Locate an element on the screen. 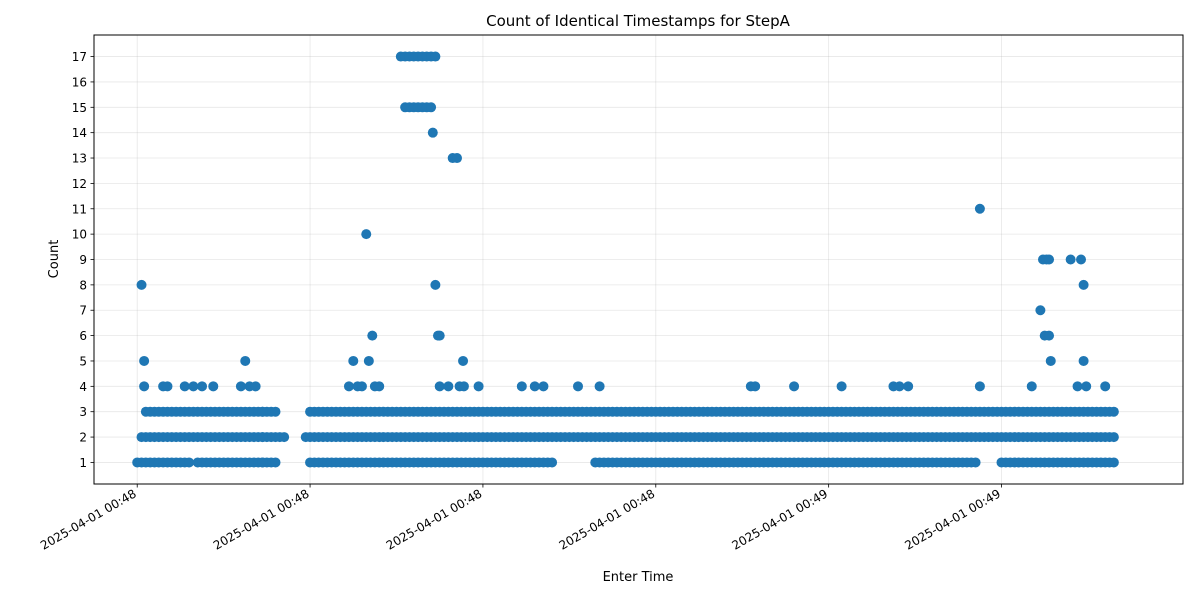 This screenshot has width=1200, height=600. y-tick-label: 9 is located at coordinates (83, 260).